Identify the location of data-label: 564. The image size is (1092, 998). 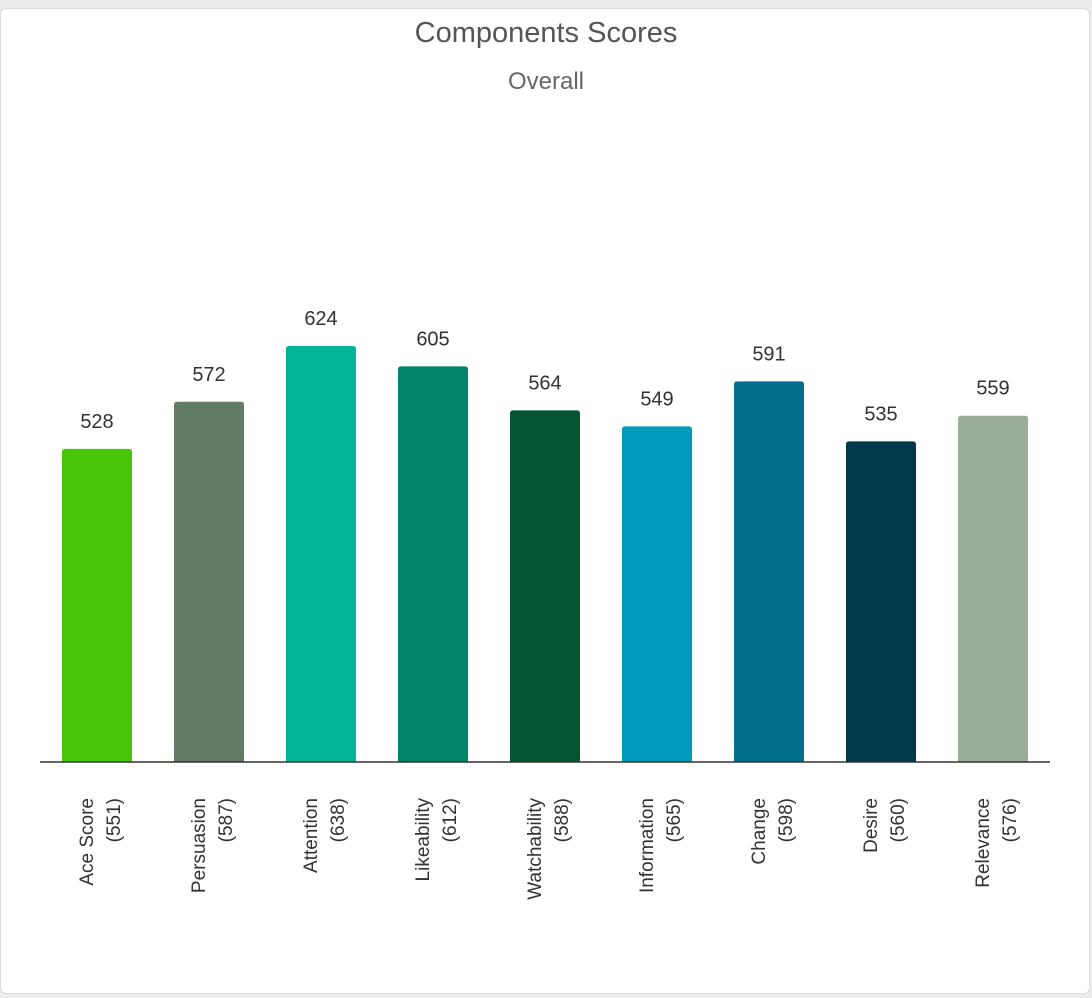
(544, 383).